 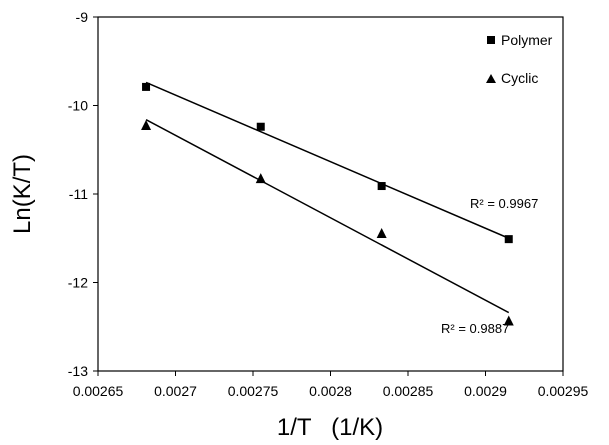 I want to click on x-tick-label: 0.00285, so click(x=408, y=391).